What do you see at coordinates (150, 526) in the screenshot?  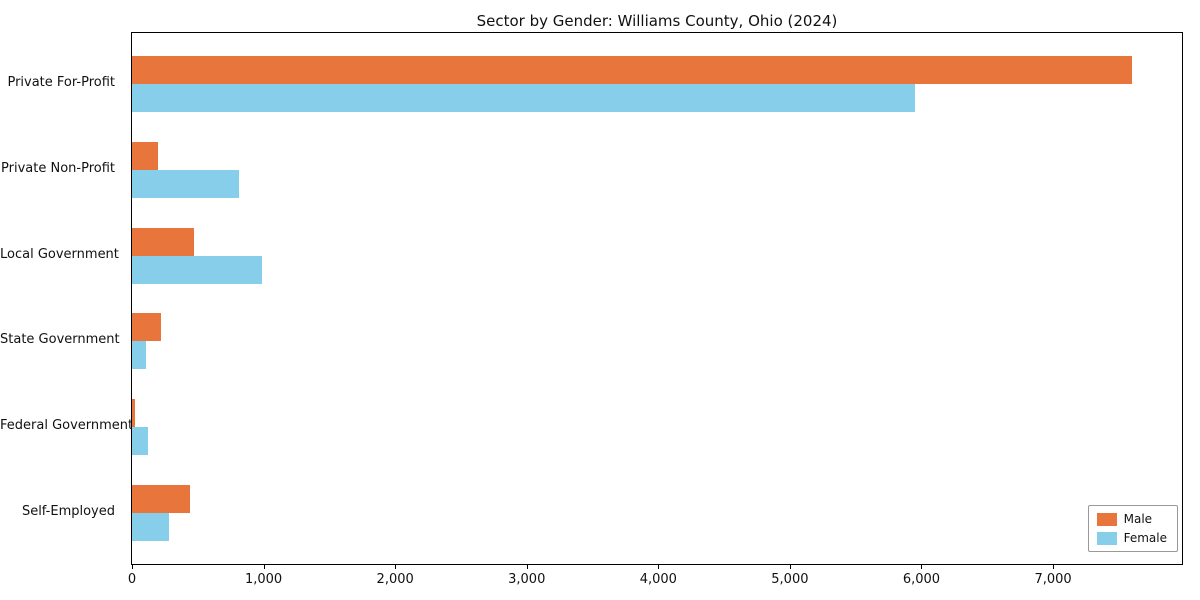 I see `bar-female-self-employed` at bounding box center [150, 526].